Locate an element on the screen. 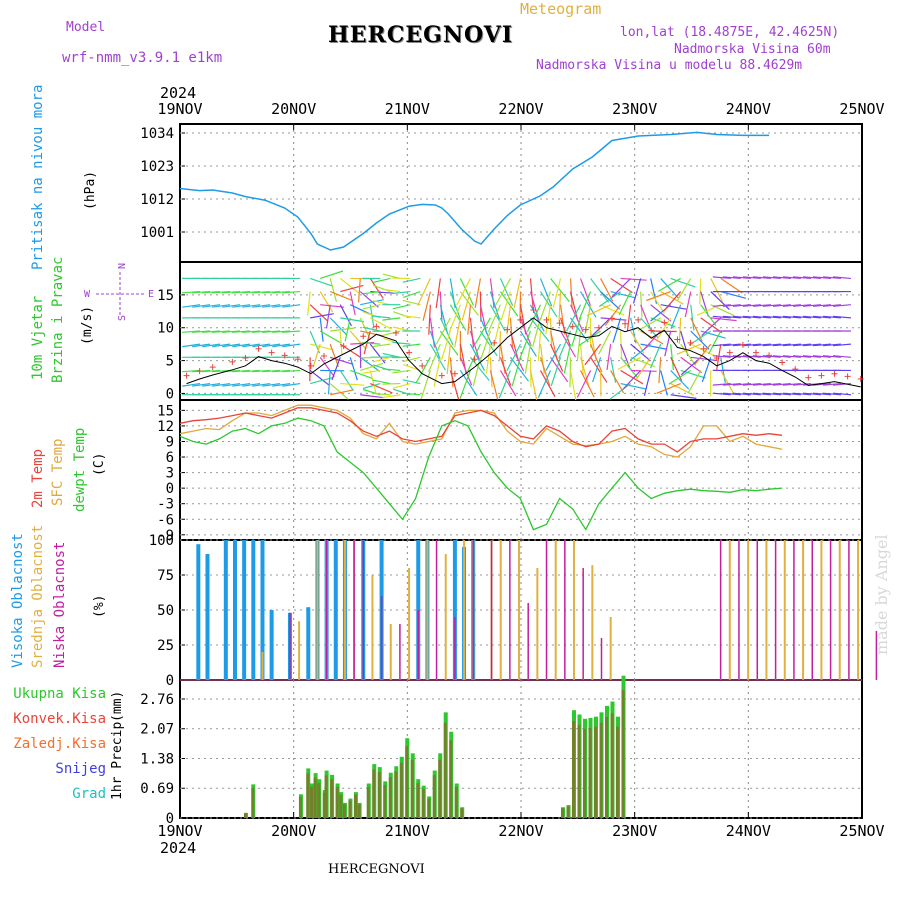 Image resolution: width=900 pixels, height=900 pixels. temp-2m-line is located at coordinates (481, 430).